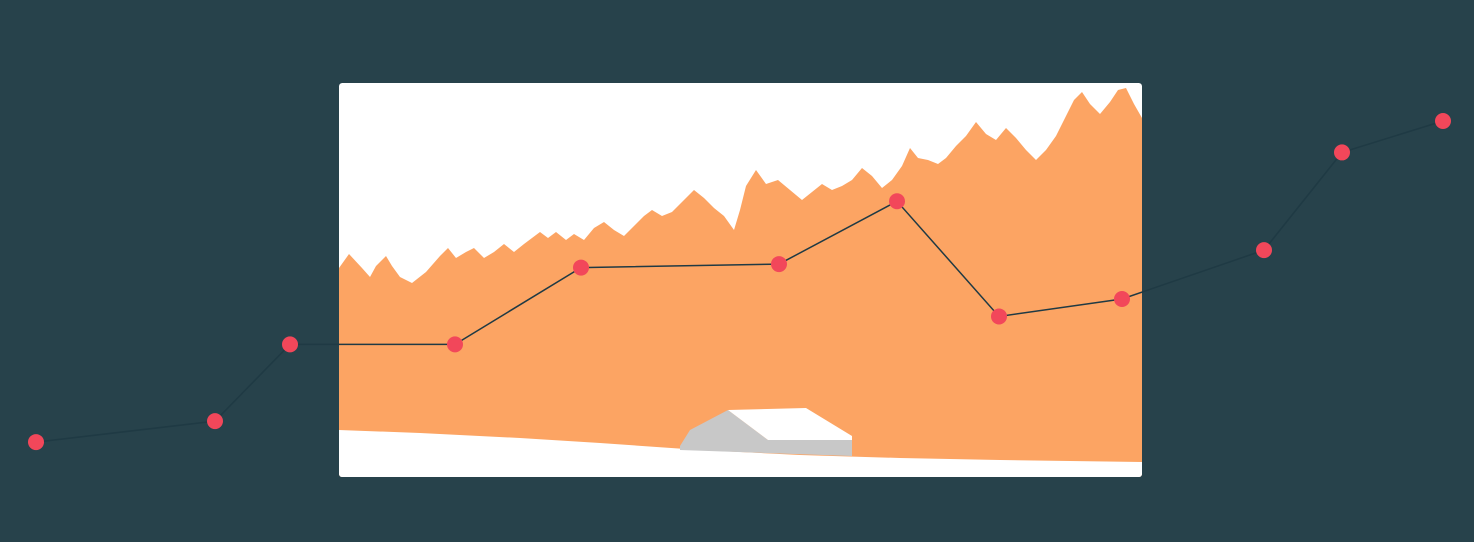 This screenshot has width=1474, height=542. What do you see at coordinates (790, 424) in the screenshot?
I see `tent-light-side` at bounding box center [790, 424].